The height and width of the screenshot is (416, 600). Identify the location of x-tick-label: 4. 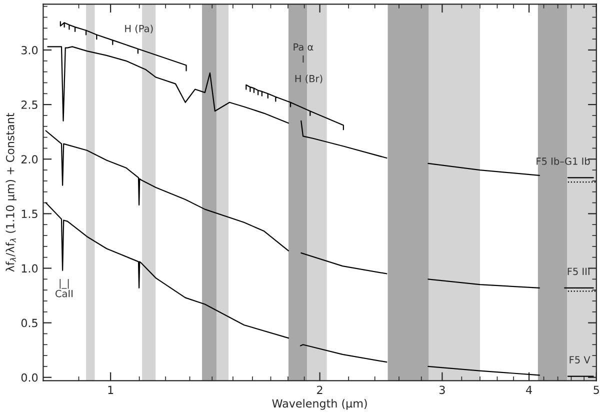
(529, 390).